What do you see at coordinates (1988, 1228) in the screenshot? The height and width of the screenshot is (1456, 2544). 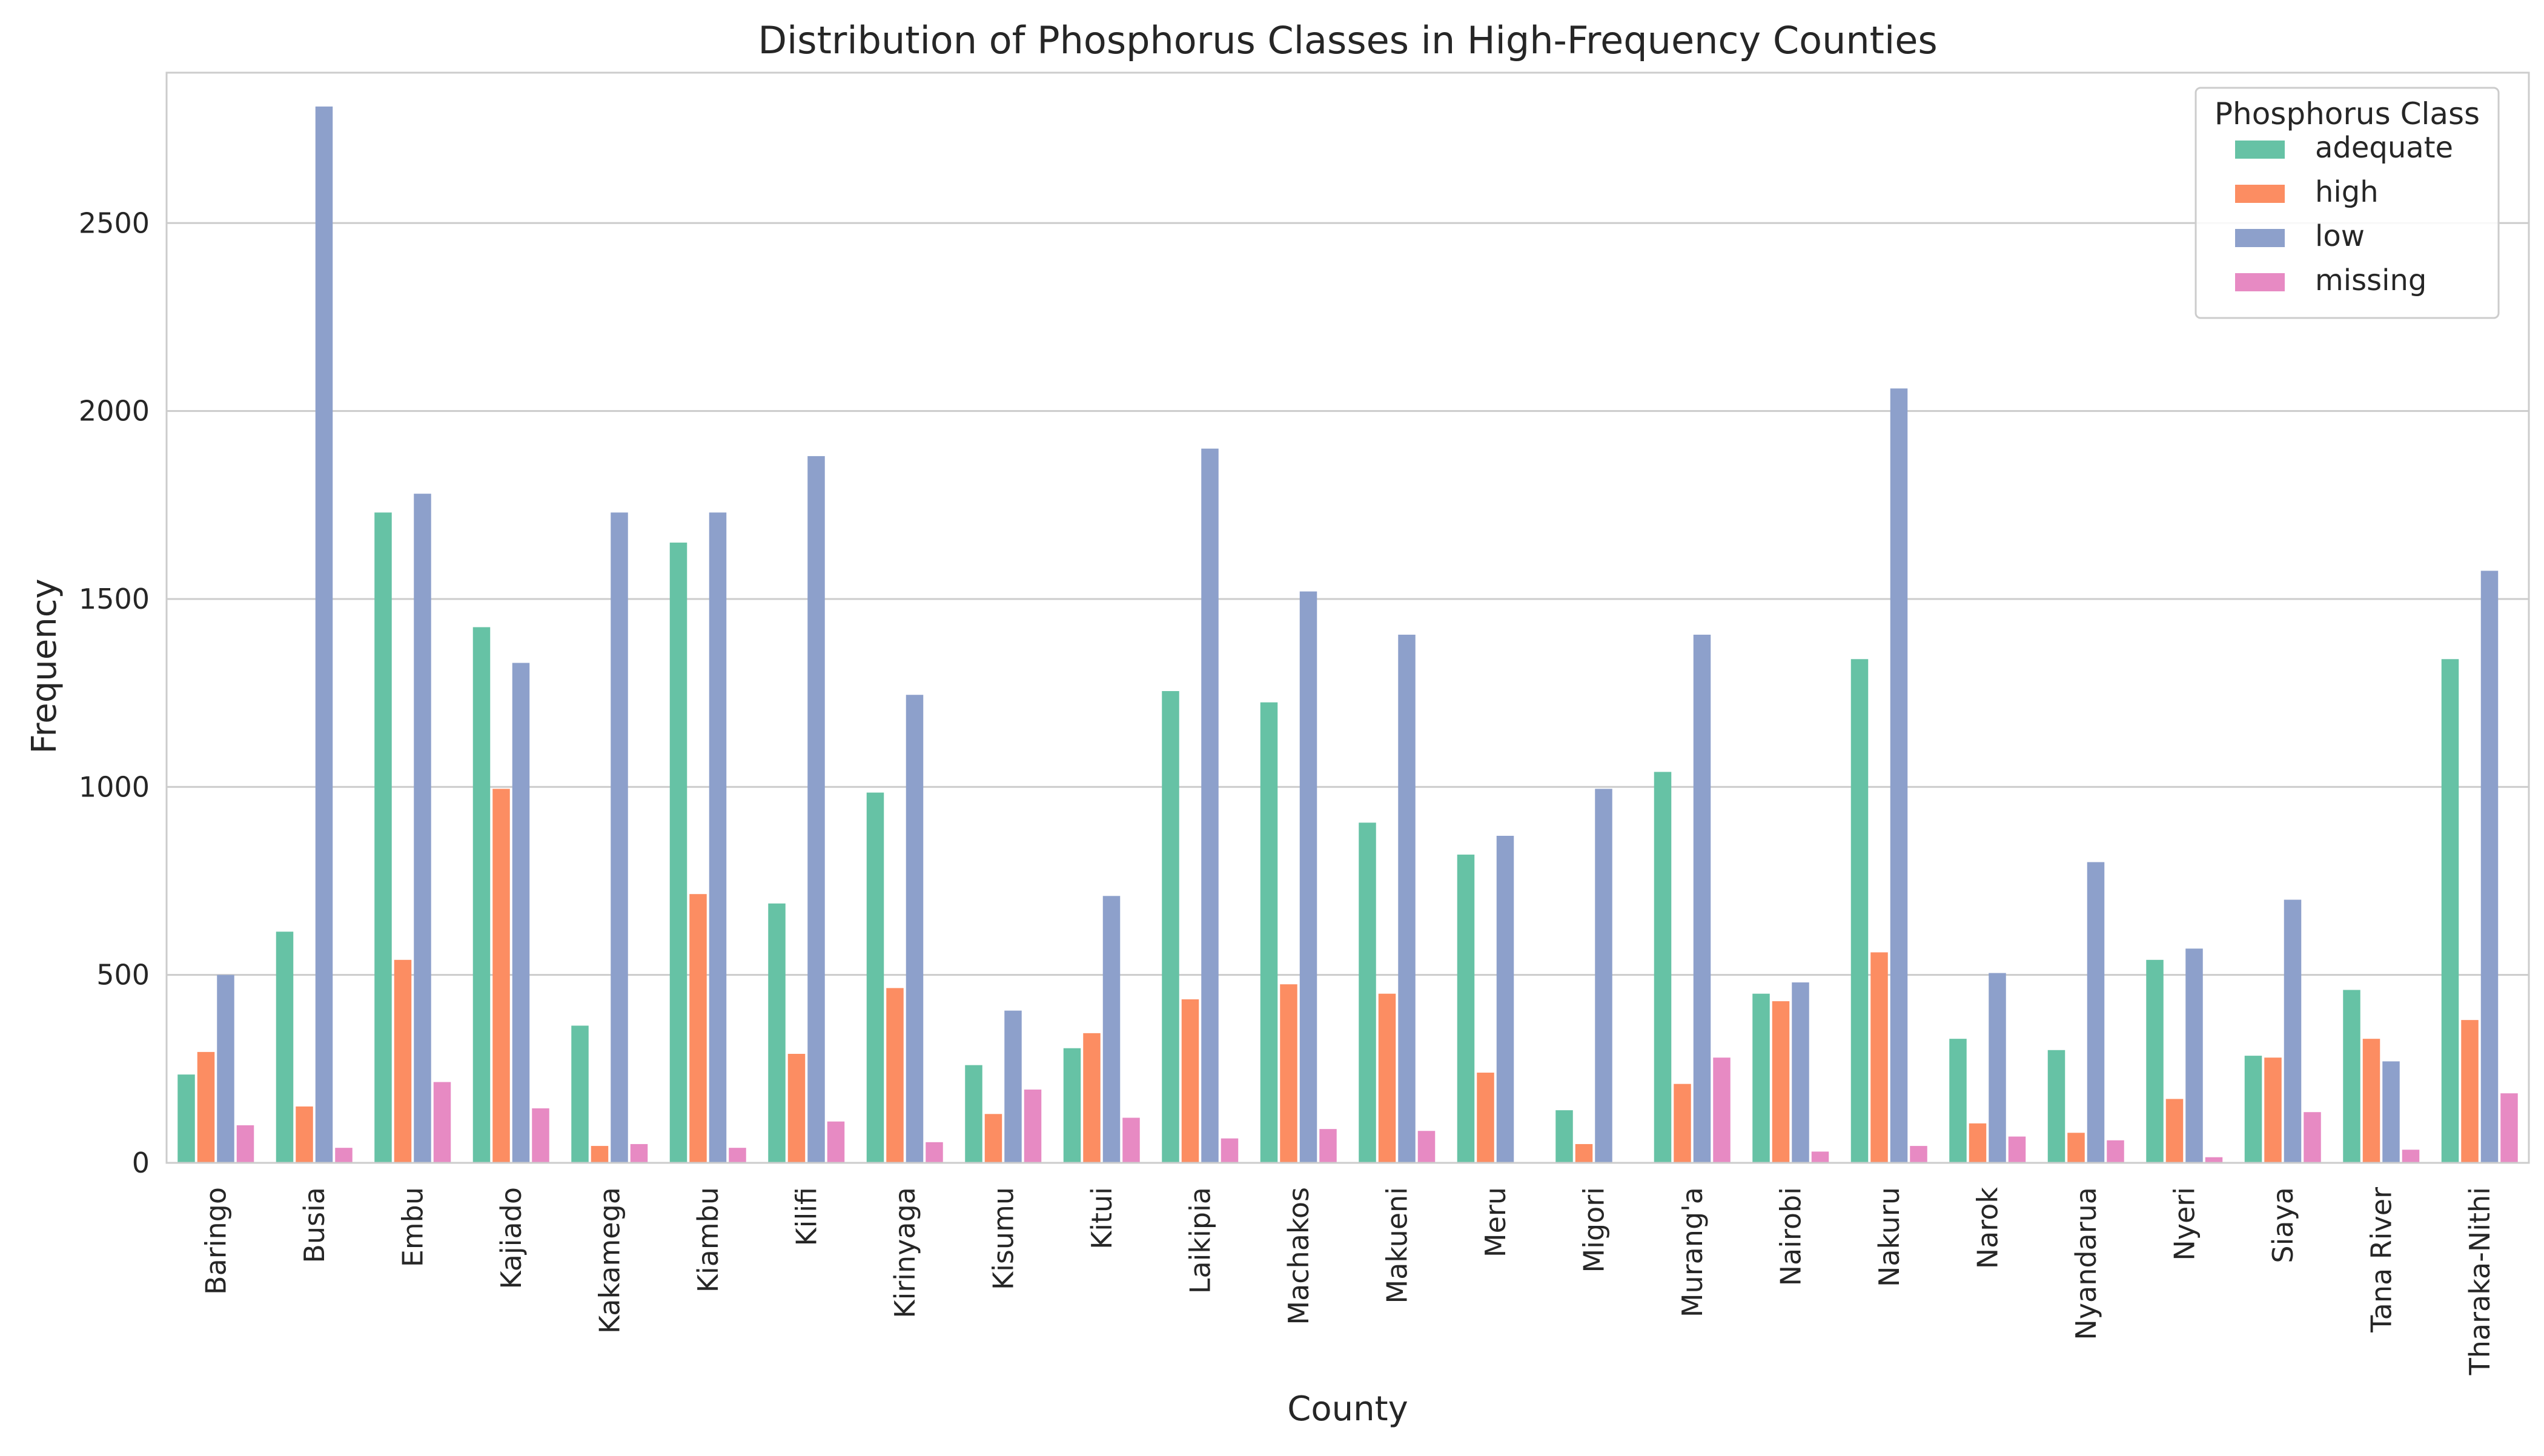 I see `x-tick-label: Narok` at bounding box center [1988, 1228].